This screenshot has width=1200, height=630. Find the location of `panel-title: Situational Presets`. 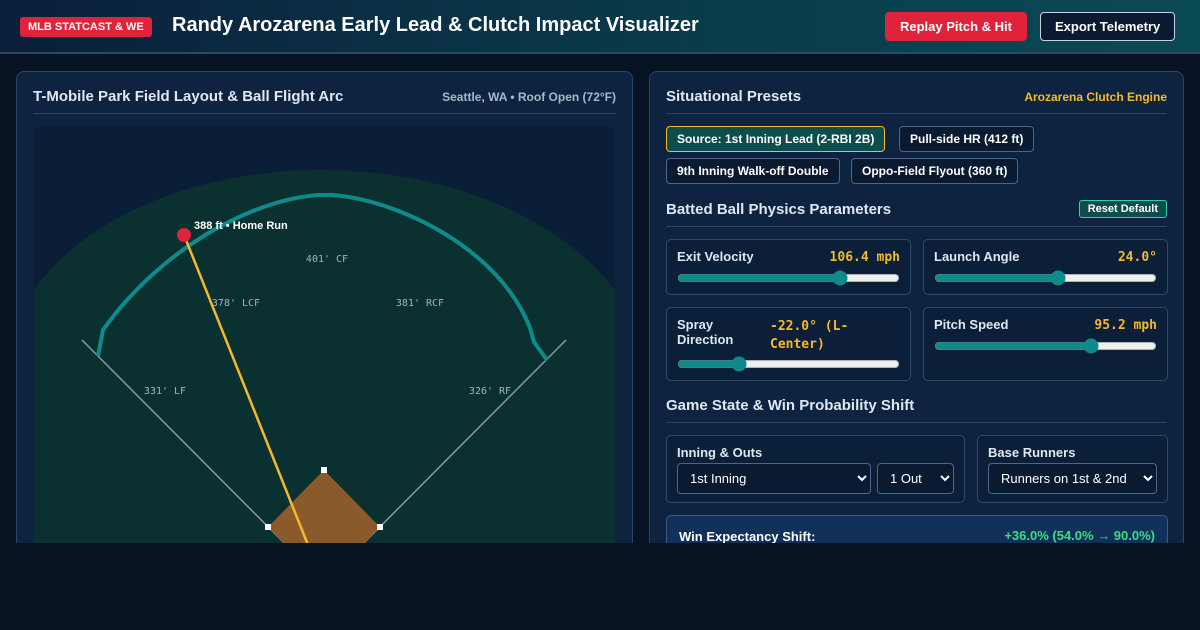

panel-title: Situational Presets is located at coordinates (734, 96).